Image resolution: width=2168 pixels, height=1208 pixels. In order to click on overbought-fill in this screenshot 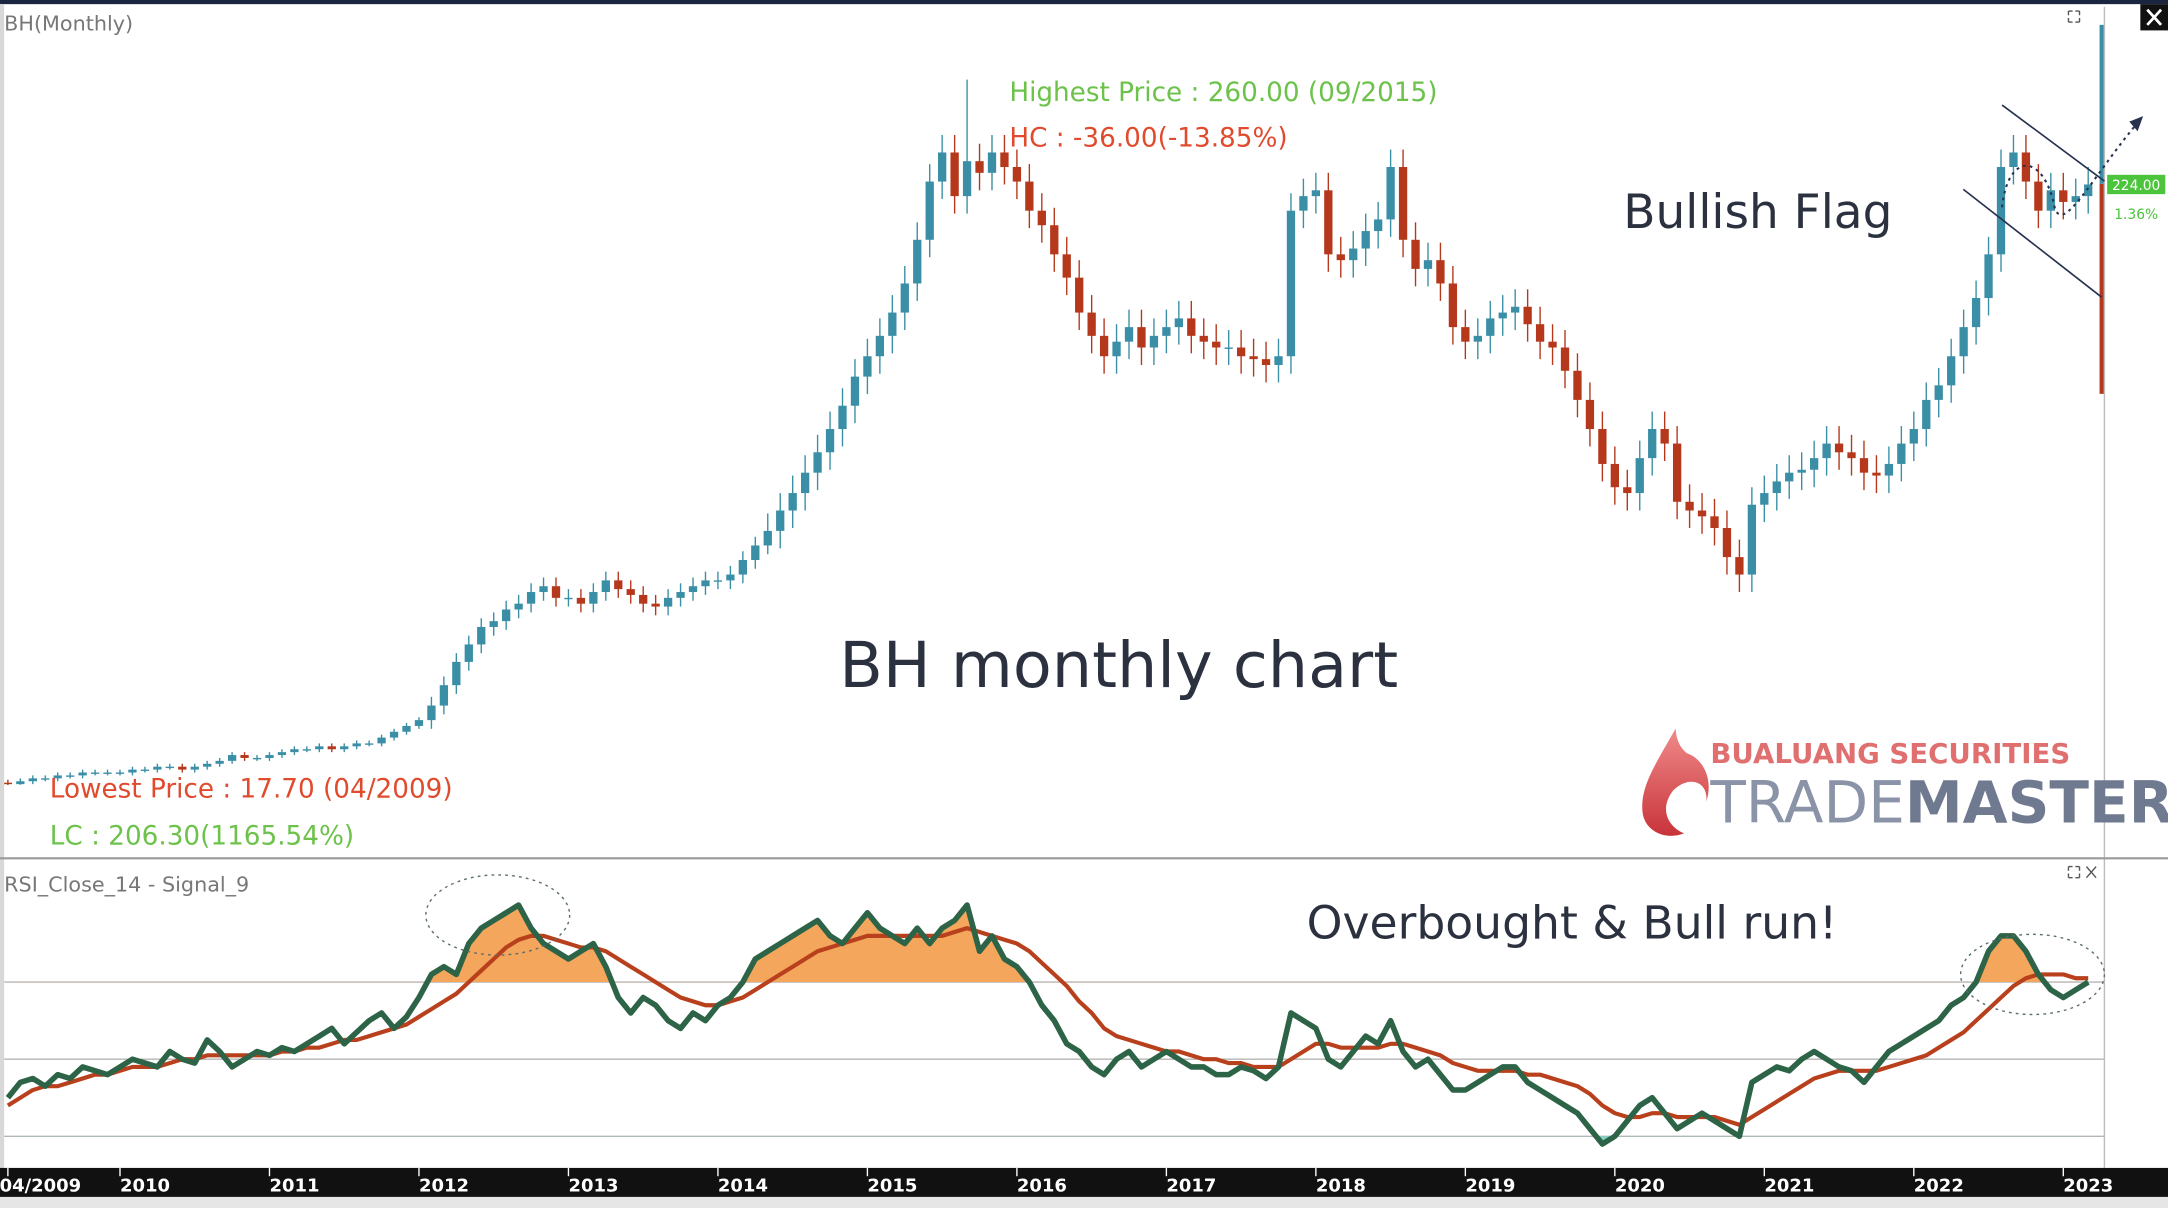, I will do `click(1236, 944)`.